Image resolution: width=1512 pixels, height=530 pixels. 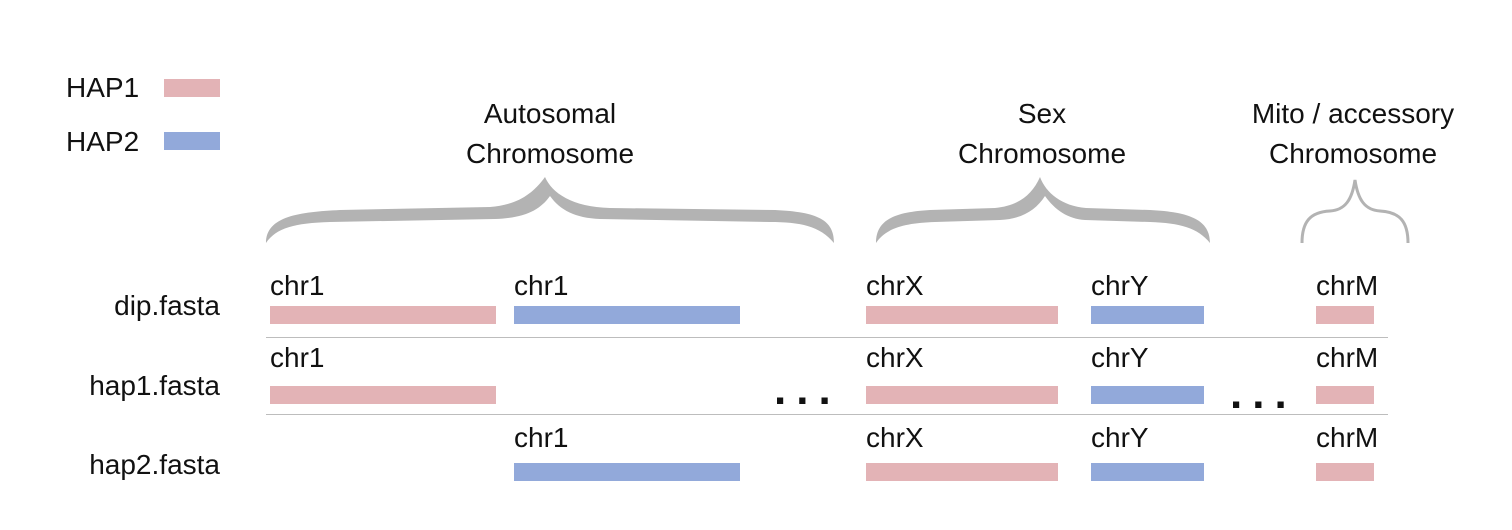 What do you see at coordinates (1147, 315) in the screenshot?
I see `dip-chry-bar` at bounding box center [1147, 315].